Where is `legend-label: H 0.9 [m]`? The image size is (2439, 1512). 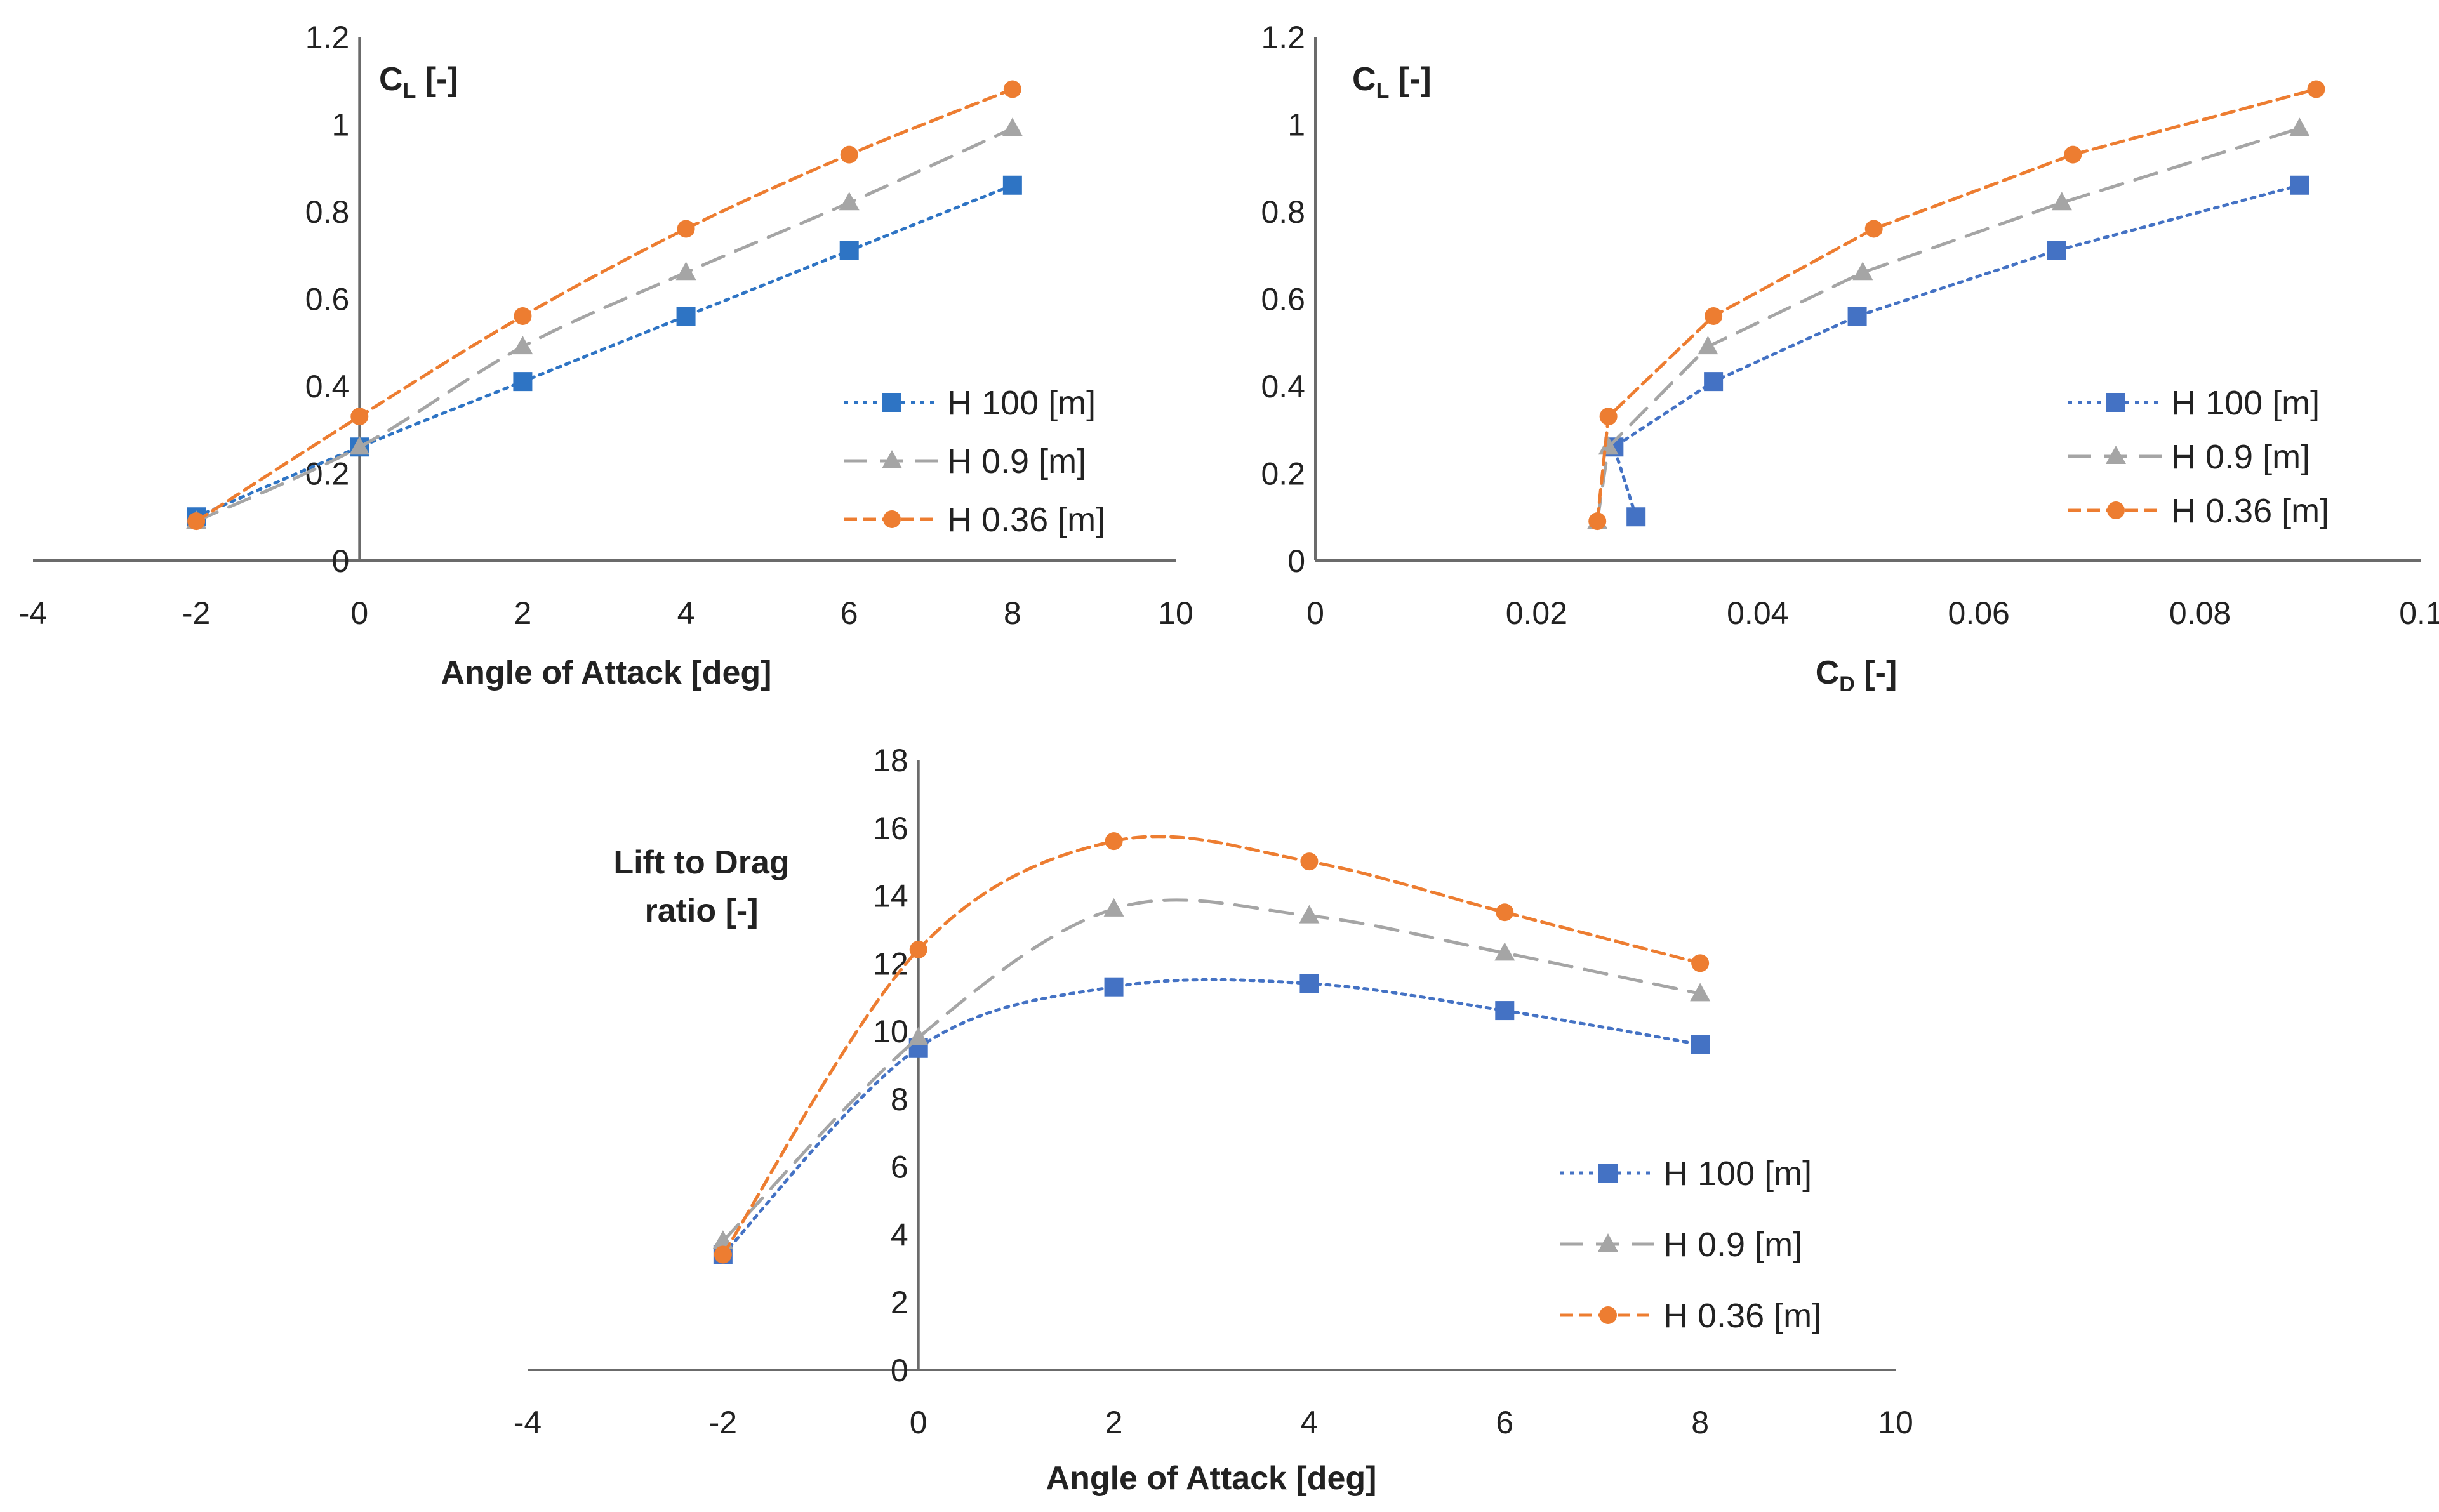 legend-label: H 0.9 [m] is located at coordinates (1017, 461).